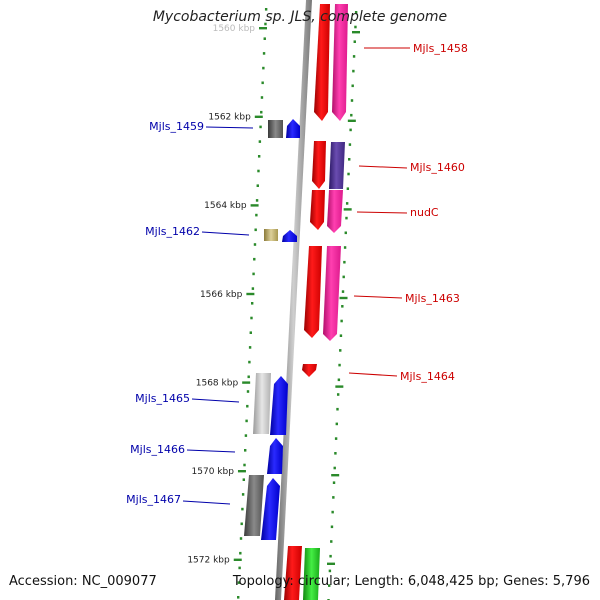 The image size is (600, 600). I want to click on gene-label-mjls-1460: Mjls_1460, so click(437, 167).